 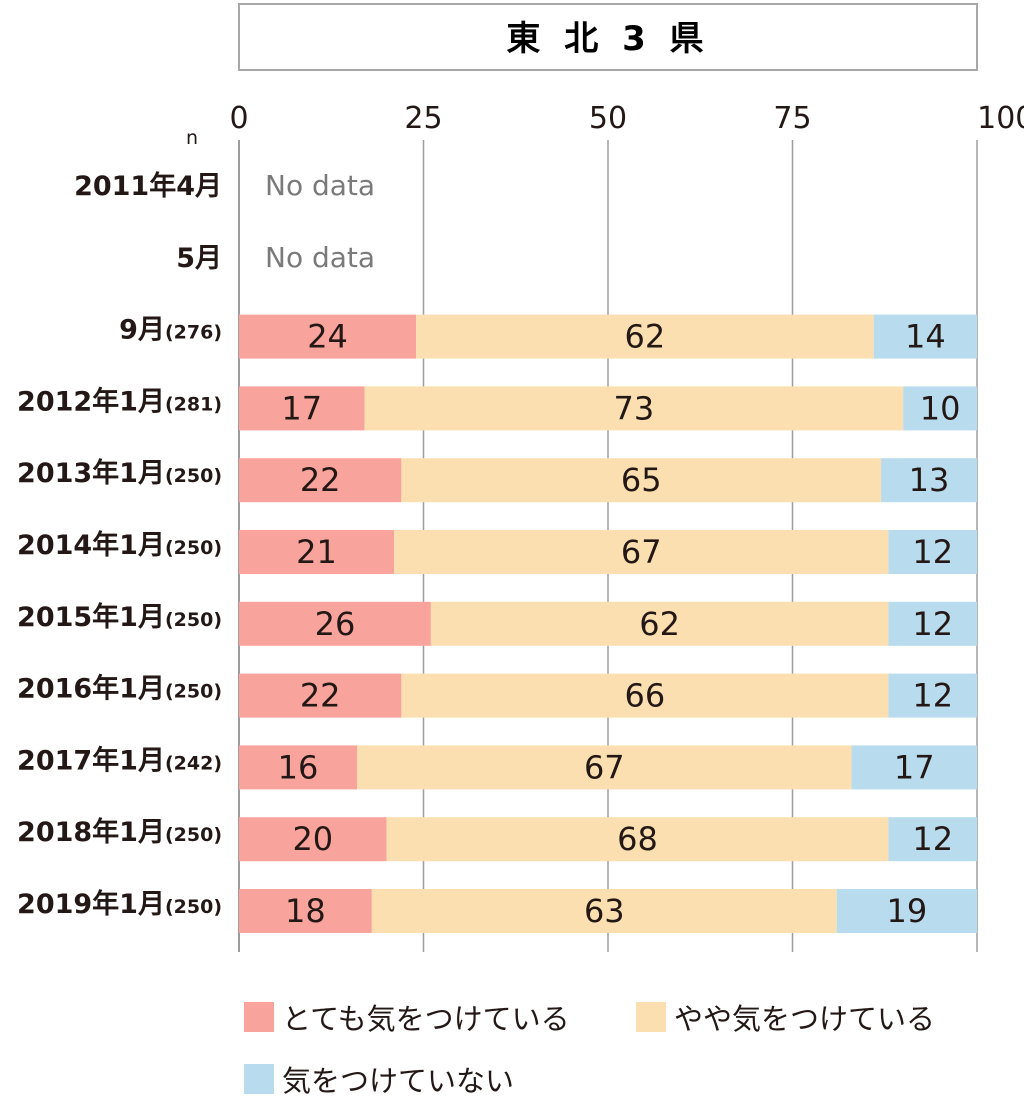 I want to click on category-name: 9月, so click(x=142, y=330).